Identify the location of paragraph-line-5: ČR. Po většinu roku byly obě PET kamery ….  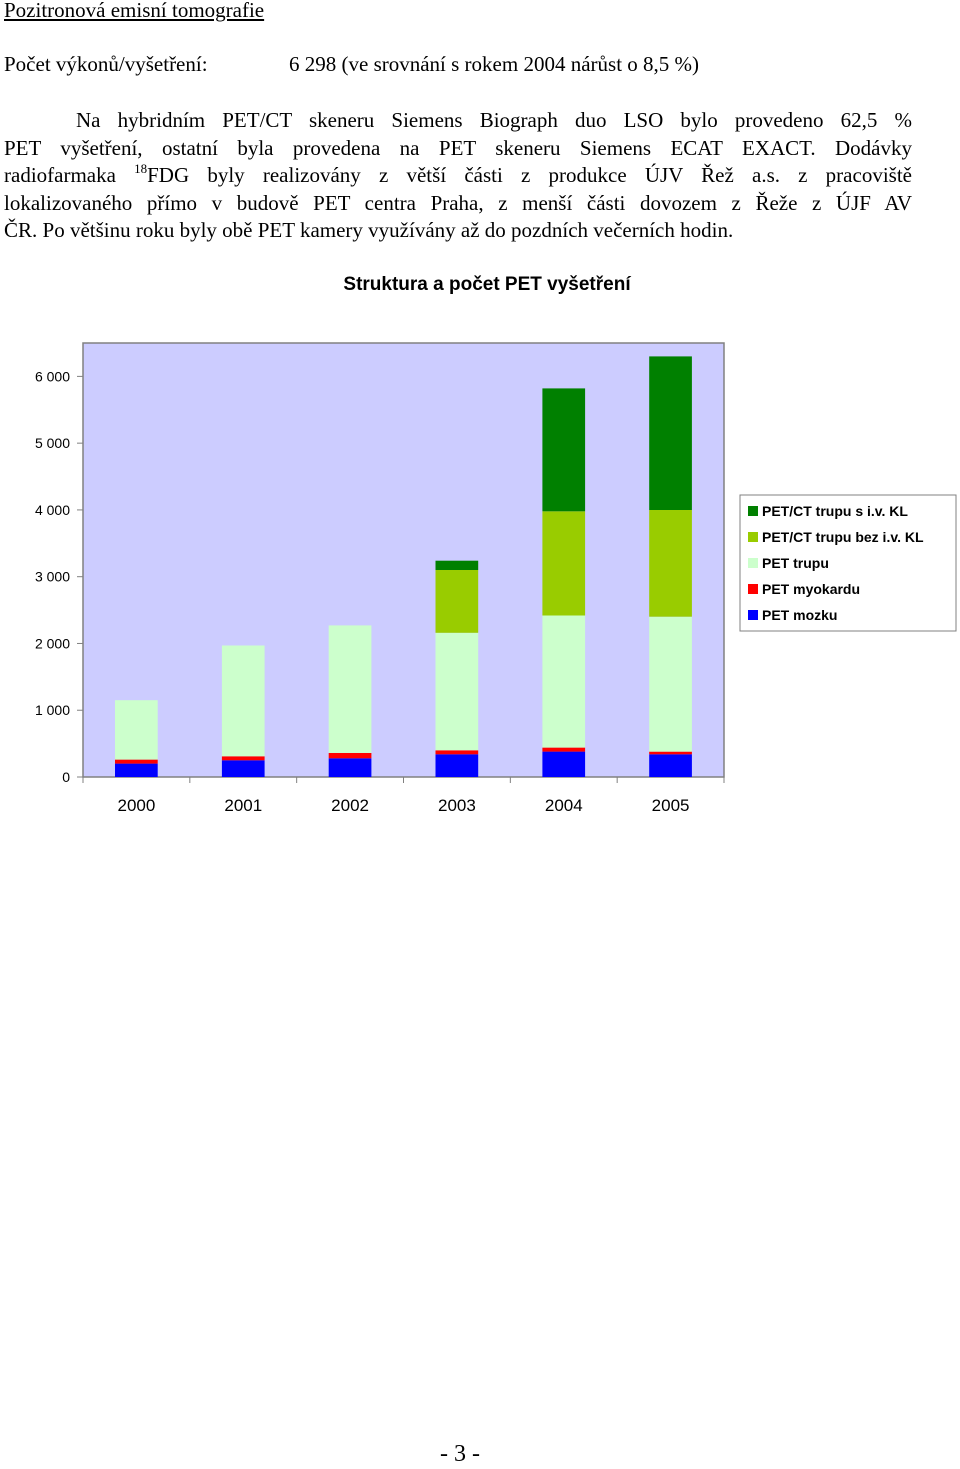
(369, 230).